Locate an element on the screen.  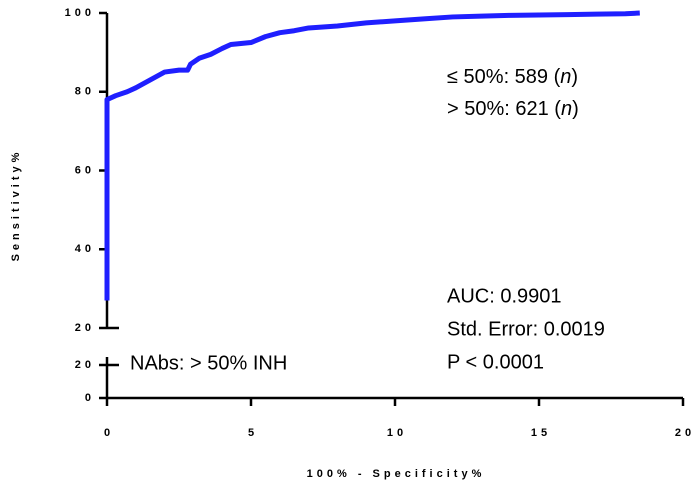
stats-annotation: AUC: 0.9901 is located at coordinates (504, 296).